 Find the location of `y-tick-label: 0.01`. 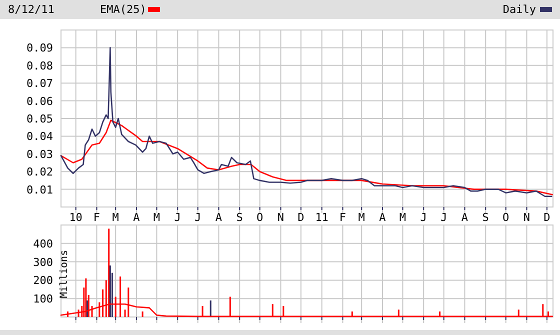

y-tick-label: 0.01 is located at coordinates (39, 189).